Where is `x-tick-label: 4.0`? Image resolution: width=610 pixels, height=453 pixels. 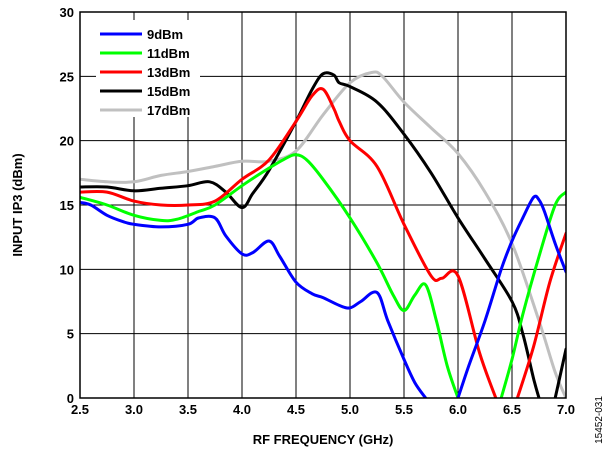
x-tick-label: 4.0 is located at coordinates (242, 409).